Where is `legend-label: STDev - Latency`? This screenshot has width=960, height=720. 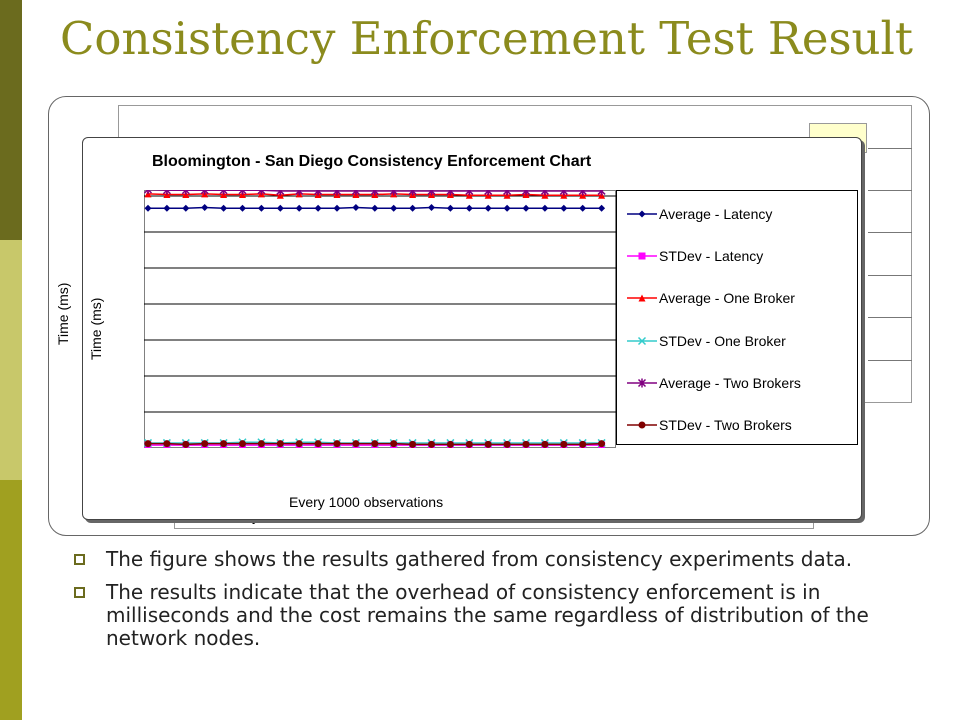
legend-label: STDev - Latency is located at coordinates (711, 256).